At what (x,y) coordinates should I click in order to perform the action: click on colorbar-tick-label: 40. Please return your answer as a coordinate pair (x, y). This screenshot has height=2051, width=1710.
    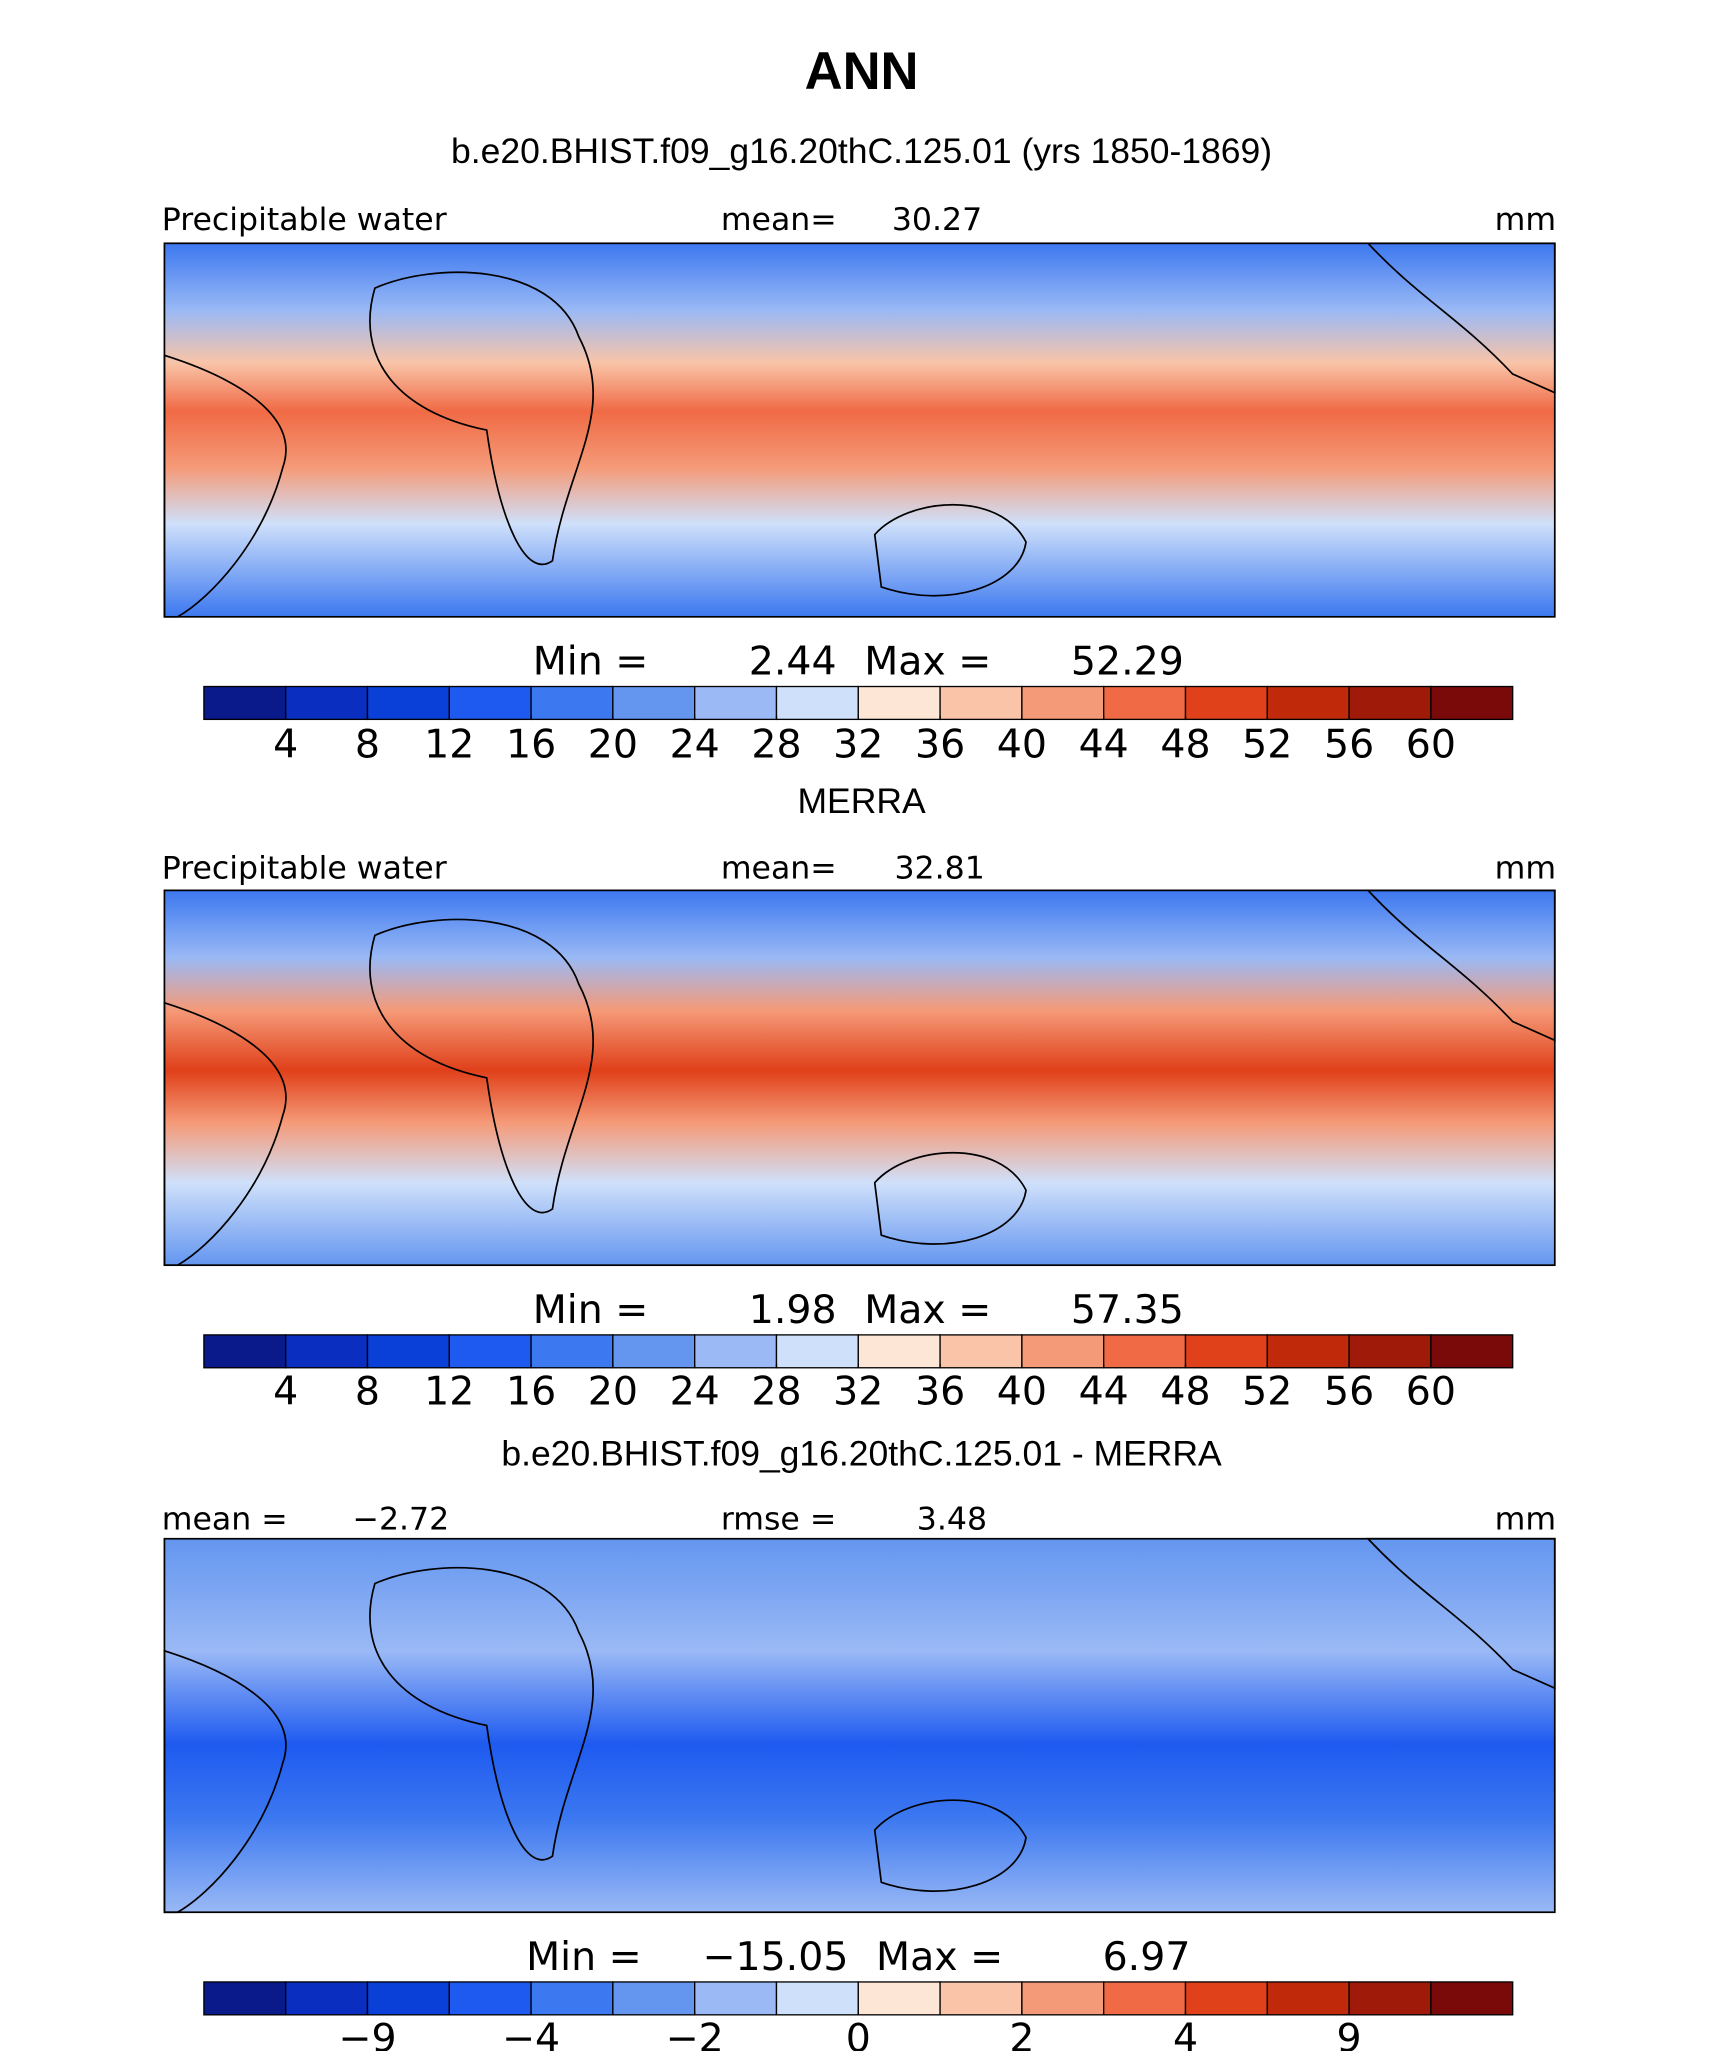
    Looking at the image, I should click on (1022, 745).